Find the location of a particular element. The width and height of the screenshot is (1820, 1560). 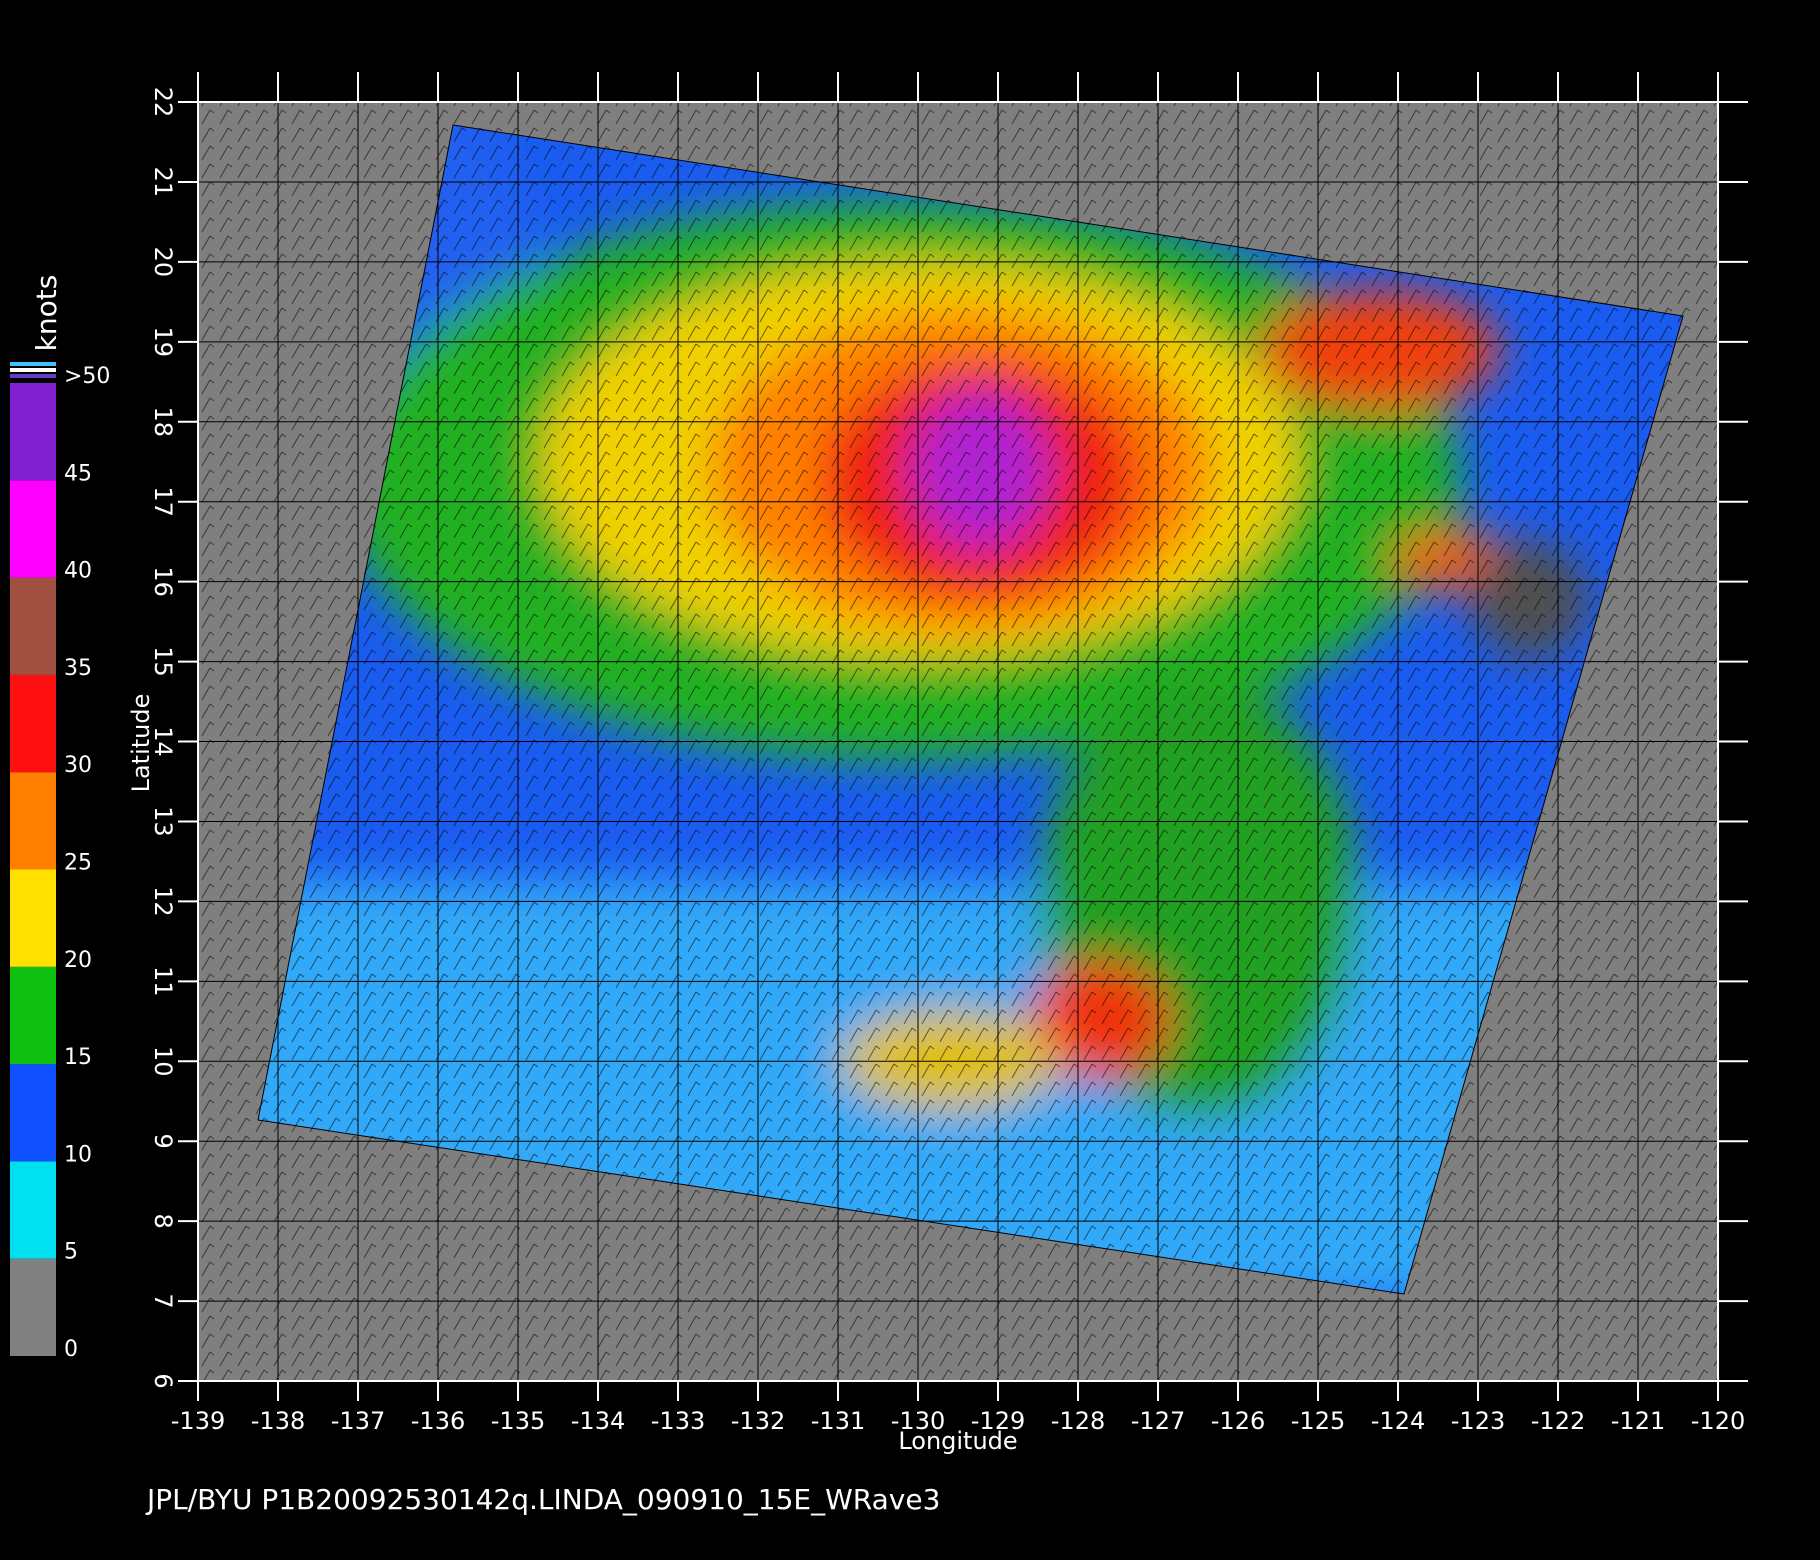

x-tick-label: -129 is located at coordinates (998, 1421).